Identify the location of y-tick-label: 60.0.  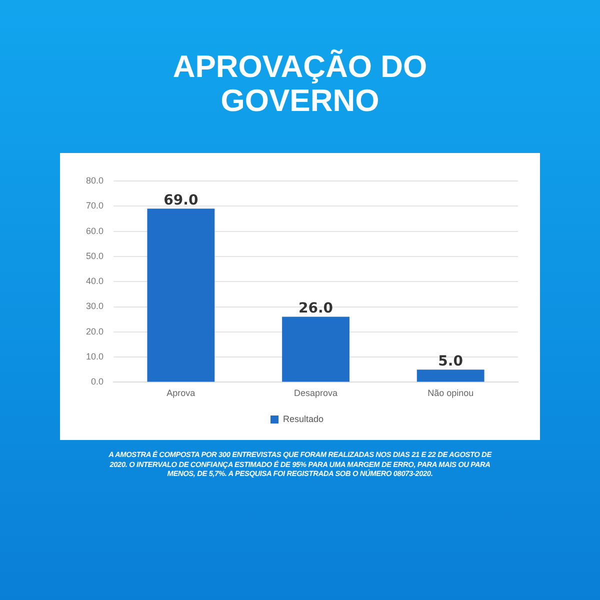
(95, 231).